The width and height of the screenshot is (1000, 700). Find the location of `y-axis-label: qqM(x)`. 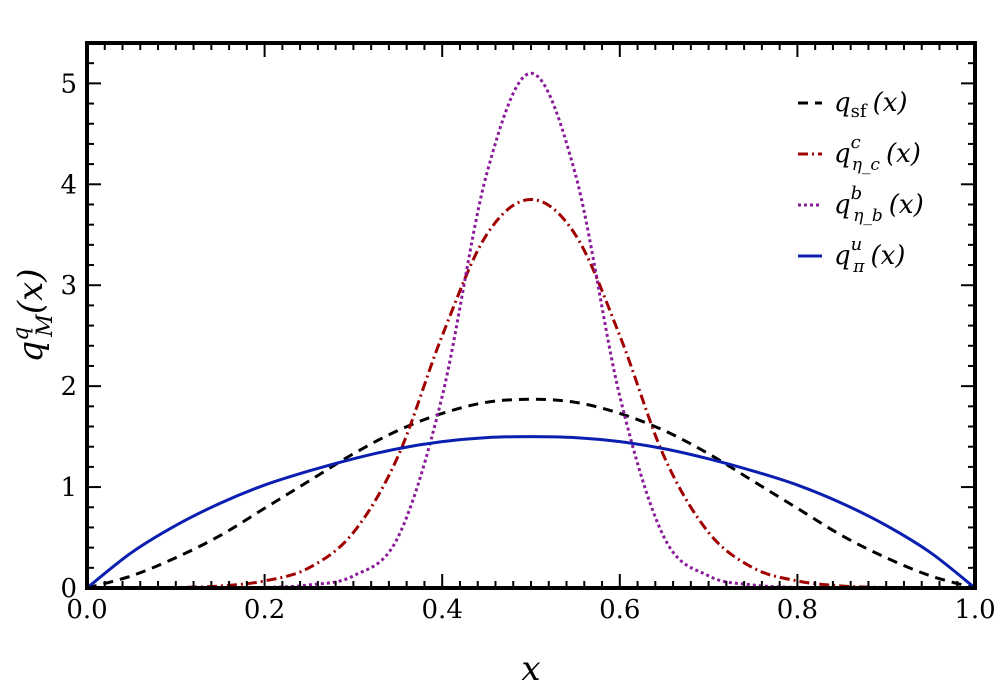

y-axis-label: qqM(x) is located at coordinates (33, 315).